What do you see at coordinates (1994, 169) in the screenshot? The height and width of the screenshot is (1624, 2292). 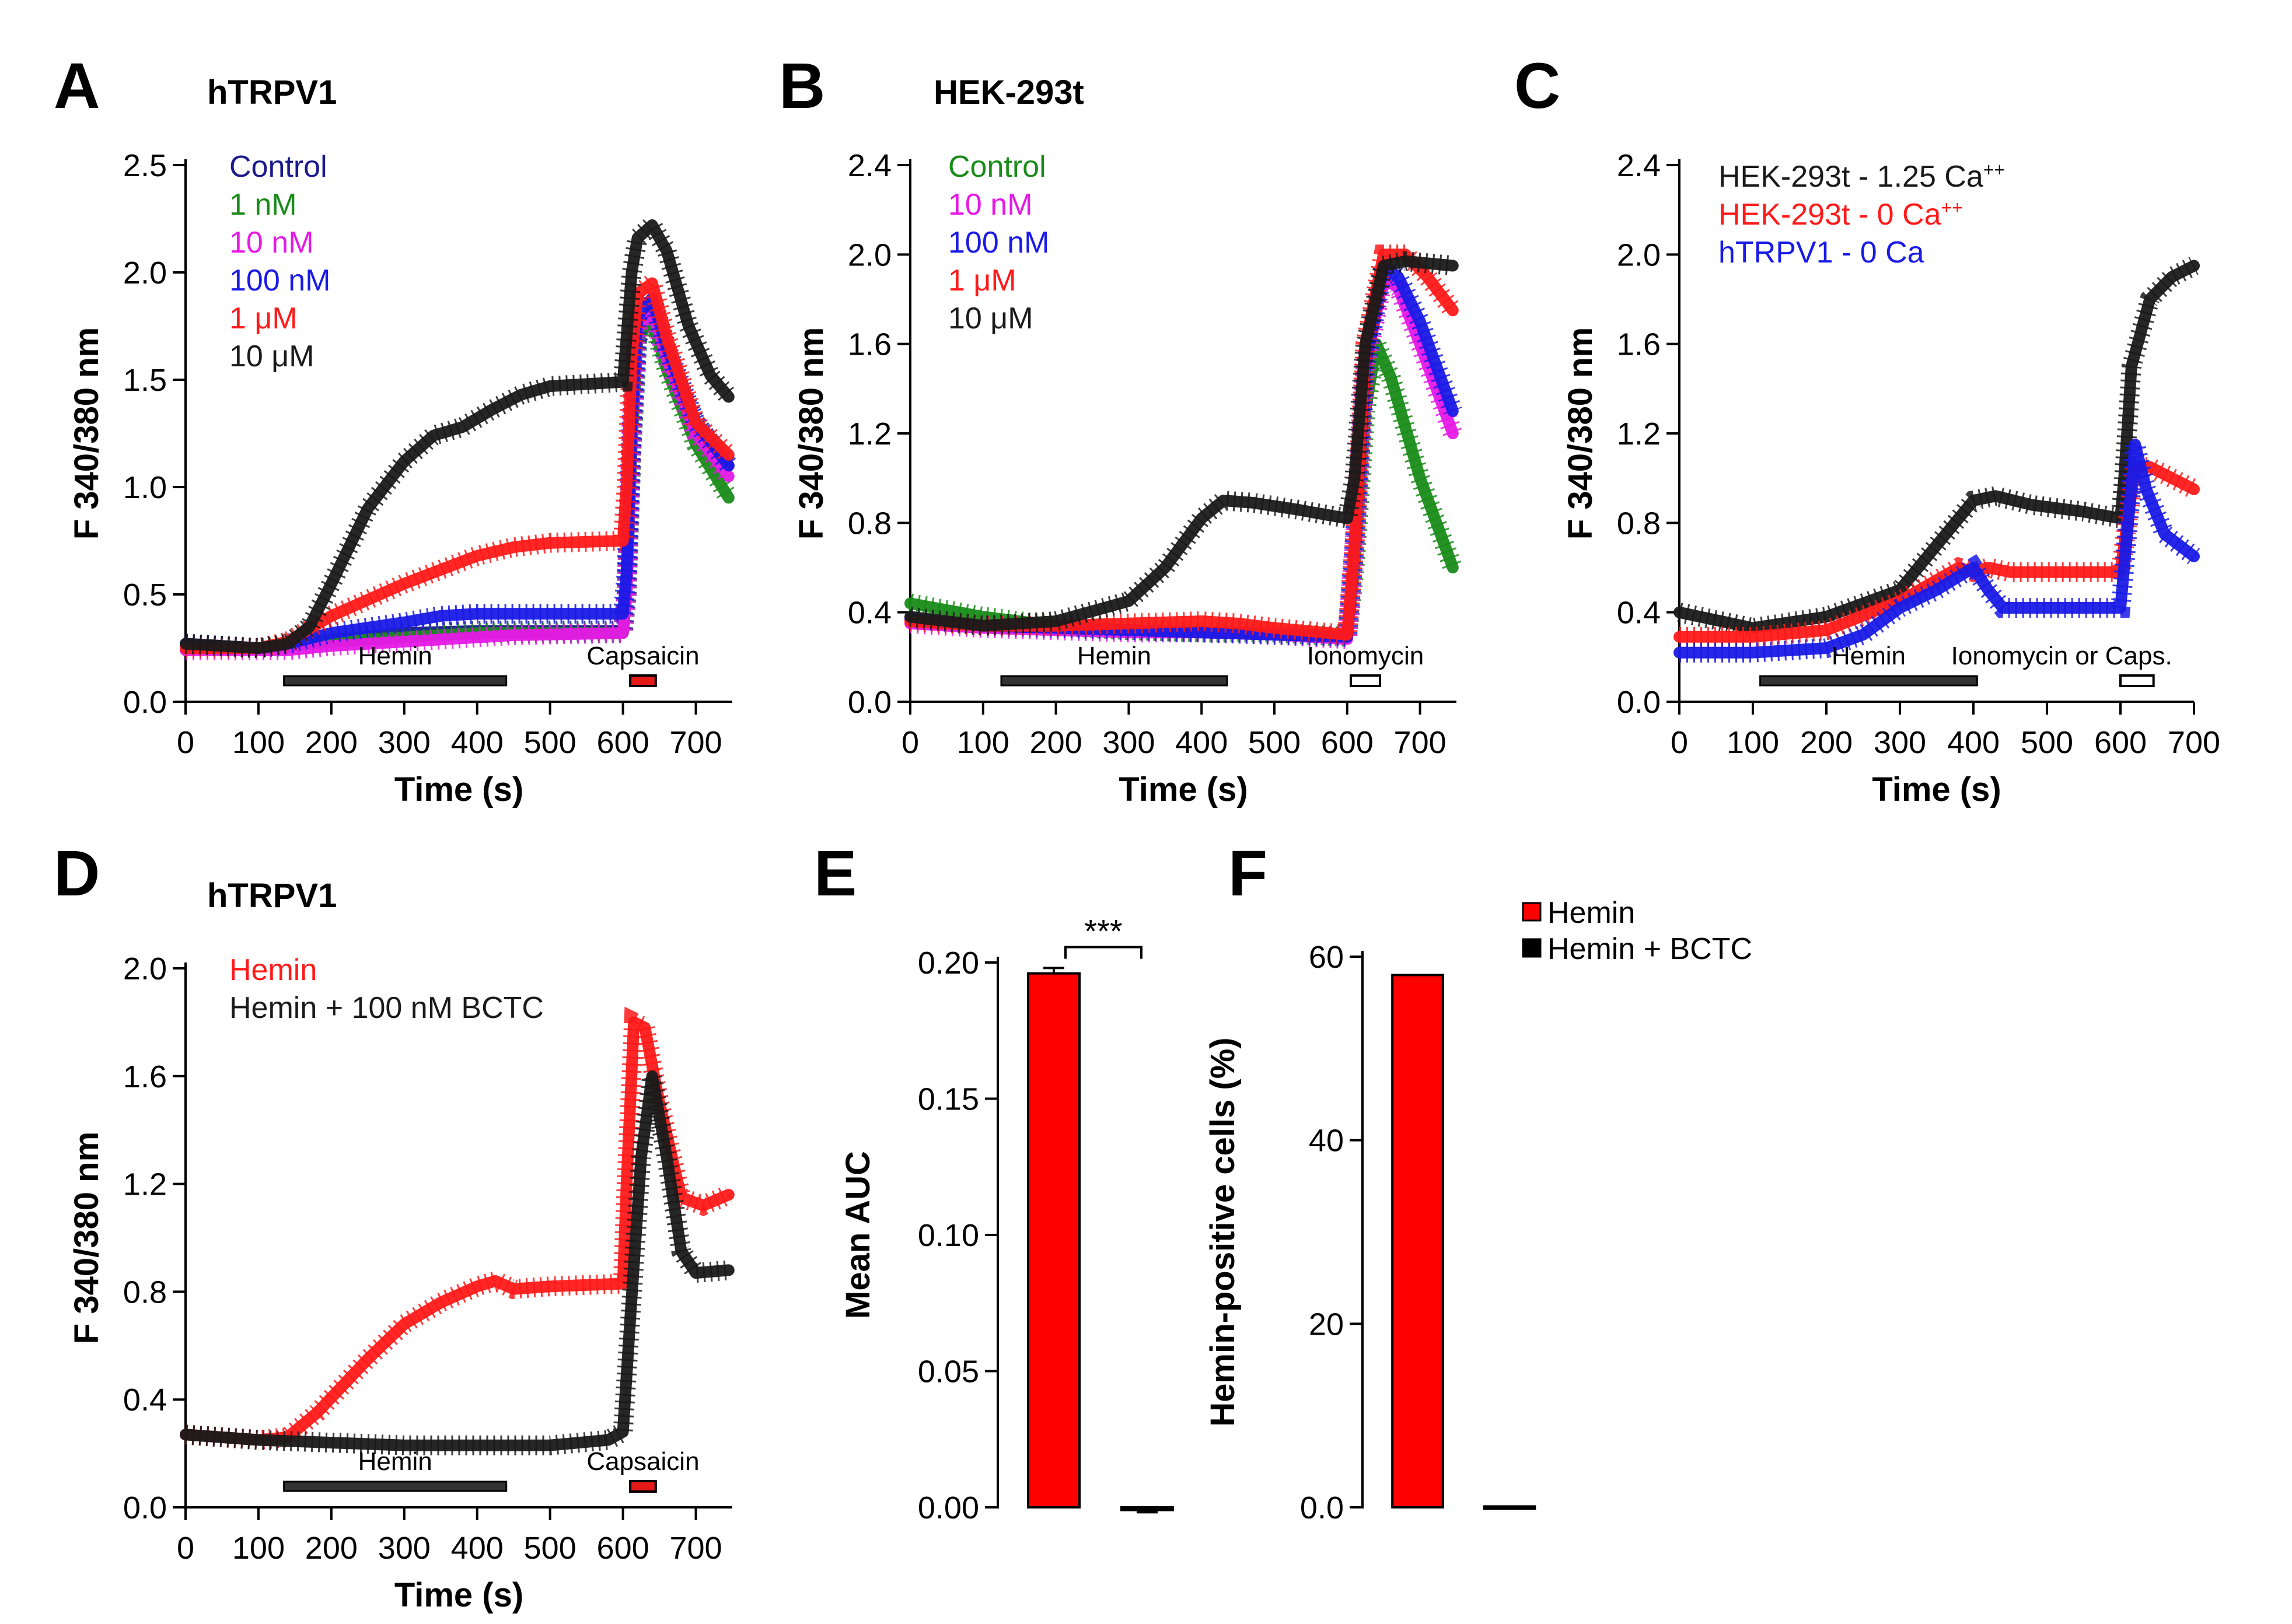 I see `legend-superscript: ++` at bounding box center [1994, 169].